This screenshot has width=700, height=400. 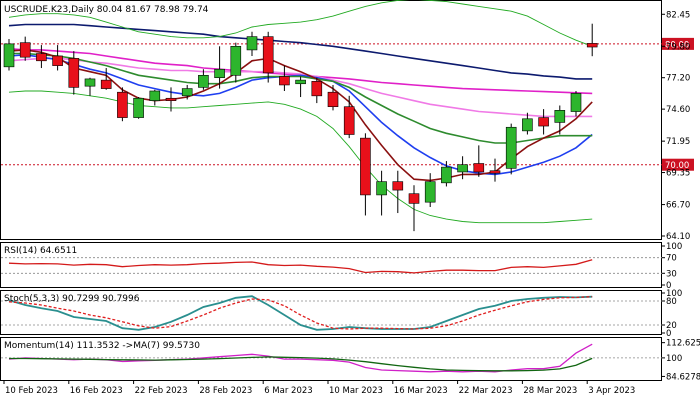 I want to click on stoch-series-stoch_d, so click(x=300, y=313).